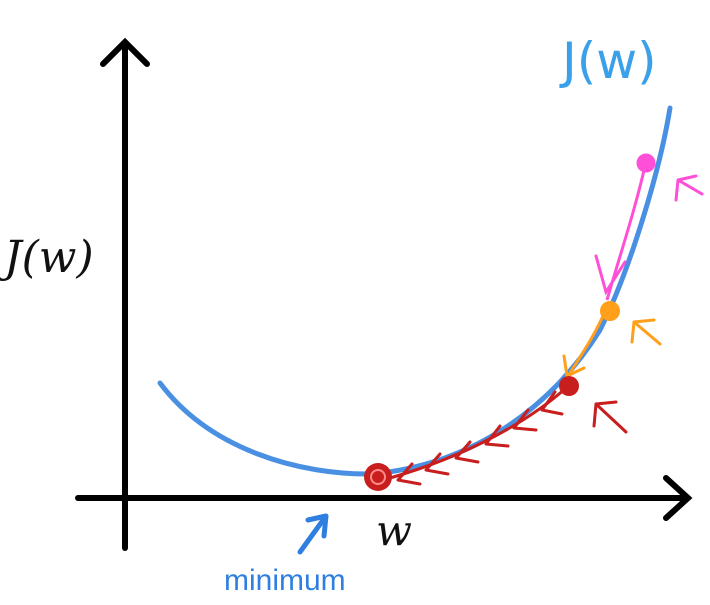 The width and height of the screenshot is (710, 605). Describe the element at coordinates (610, 275) in the screenshot. I see `pink-step-arrowhead-icon` at that location.